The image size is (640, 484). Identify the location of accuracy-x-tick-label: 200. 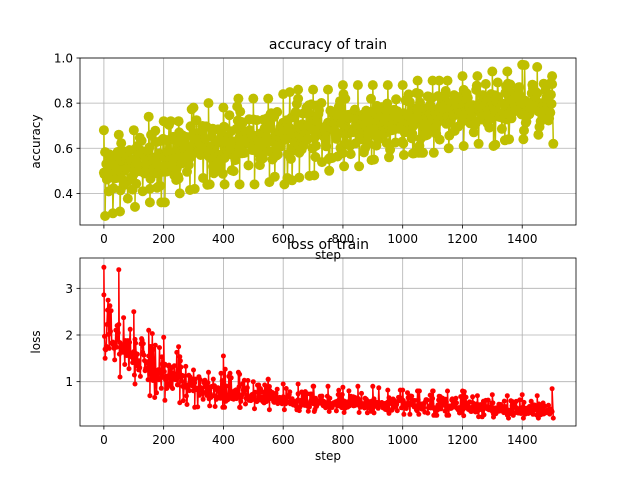
(163, 239).